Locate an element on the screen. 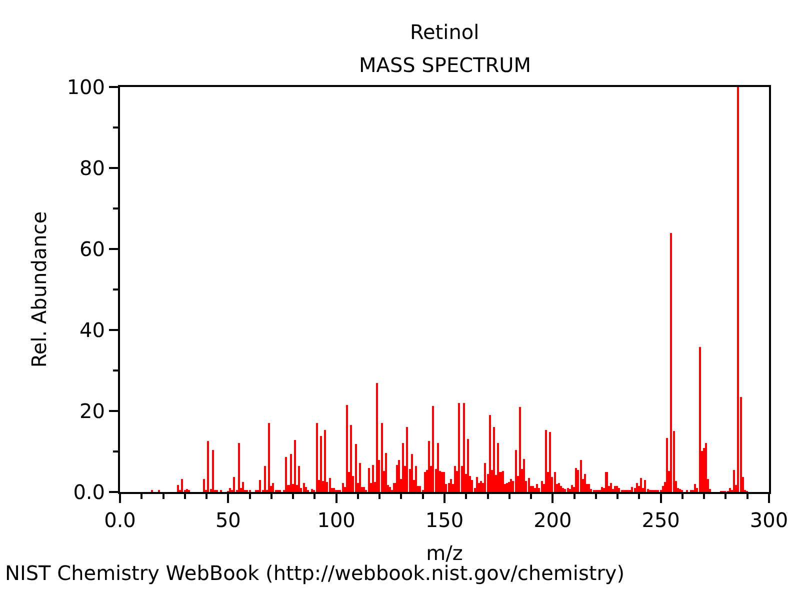 The image size is (800, 600). x-tick-label: 200 is located at coordinates (553, 520).